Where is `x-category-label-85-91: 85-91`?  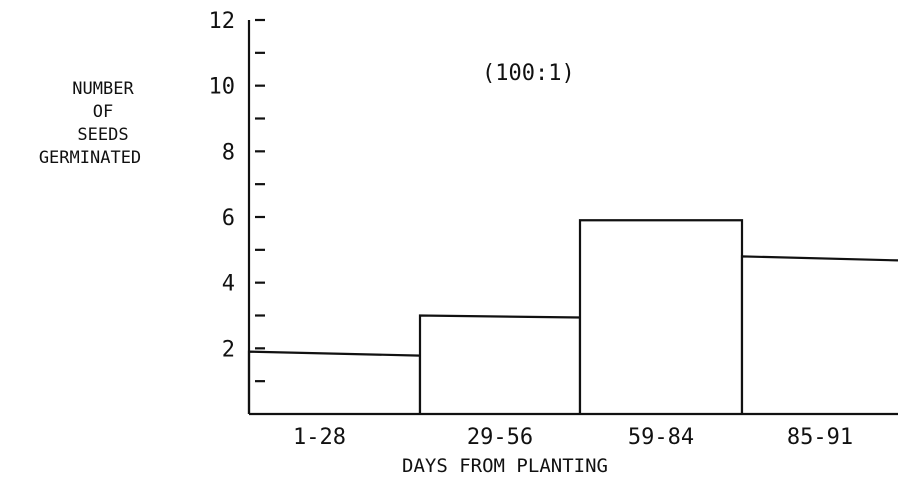 x-category-label-85-91: 85-91 is located at coordinates (820, 437).